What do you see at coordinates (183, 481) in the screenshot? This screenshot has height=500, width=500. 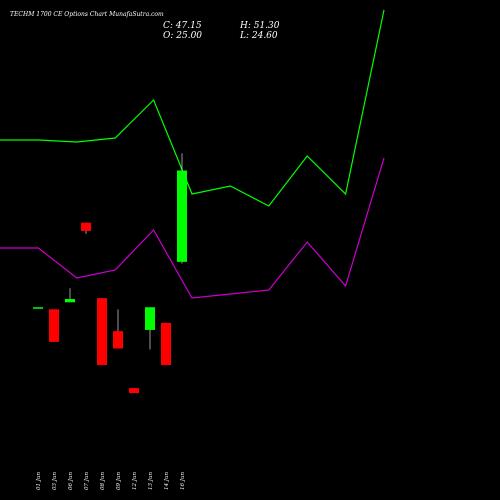 I see `x-tick-label: 16 Jun` at bounding box center [183, 481].